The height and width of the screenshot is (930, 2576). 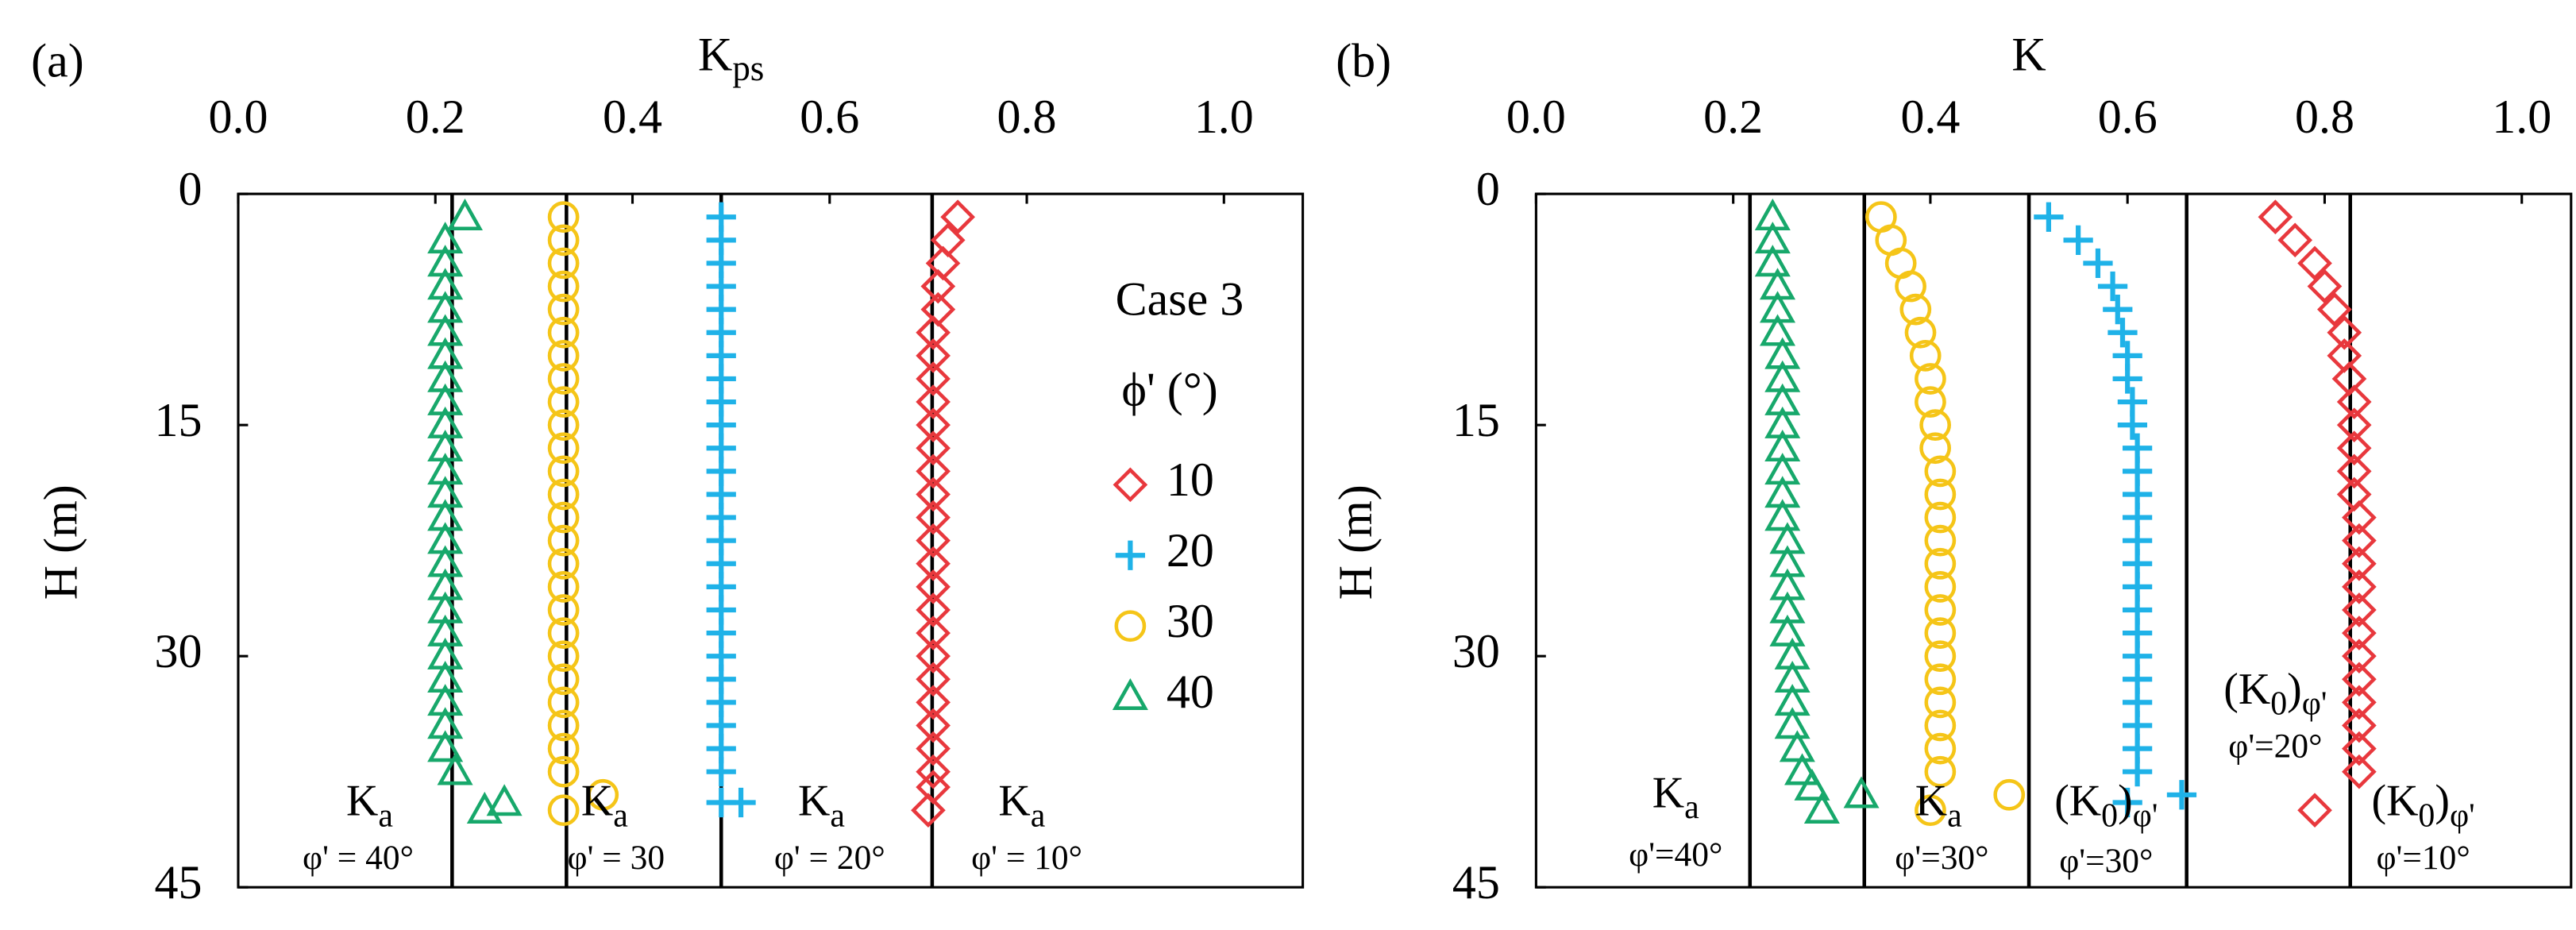 What do you see at coordinates (1941, 858) in the screenshot?
I see `annotation-condition: φ'=30°` at bounding box center [1941, 858].